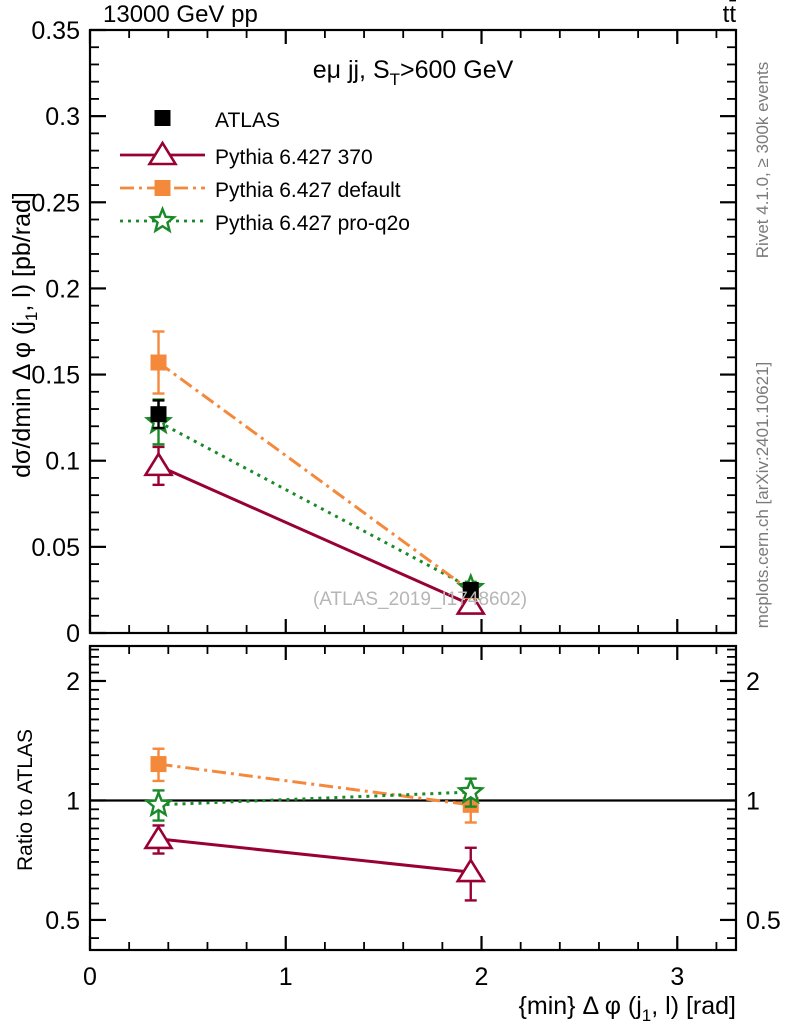 Image resolution: width=786 pixels, height=1024 pixels. What do you see at coordinates (62, 462) in the screenshot?
I see `y-tick-label: 0.1` at bounding box center [62, 462].